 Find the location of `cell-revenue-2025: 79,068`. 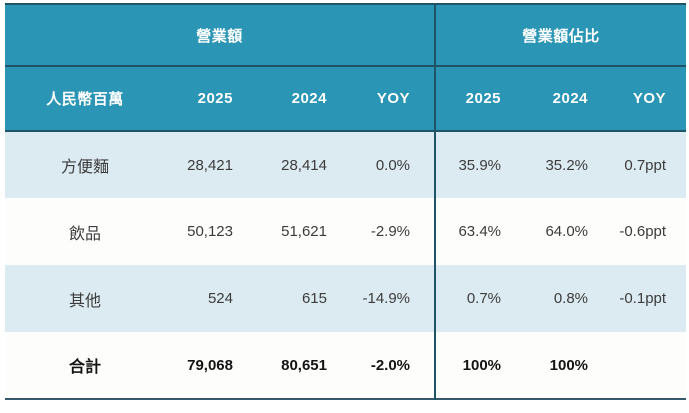

cell-revenue-2025: 79,068 is located at coordinates (210, 365).